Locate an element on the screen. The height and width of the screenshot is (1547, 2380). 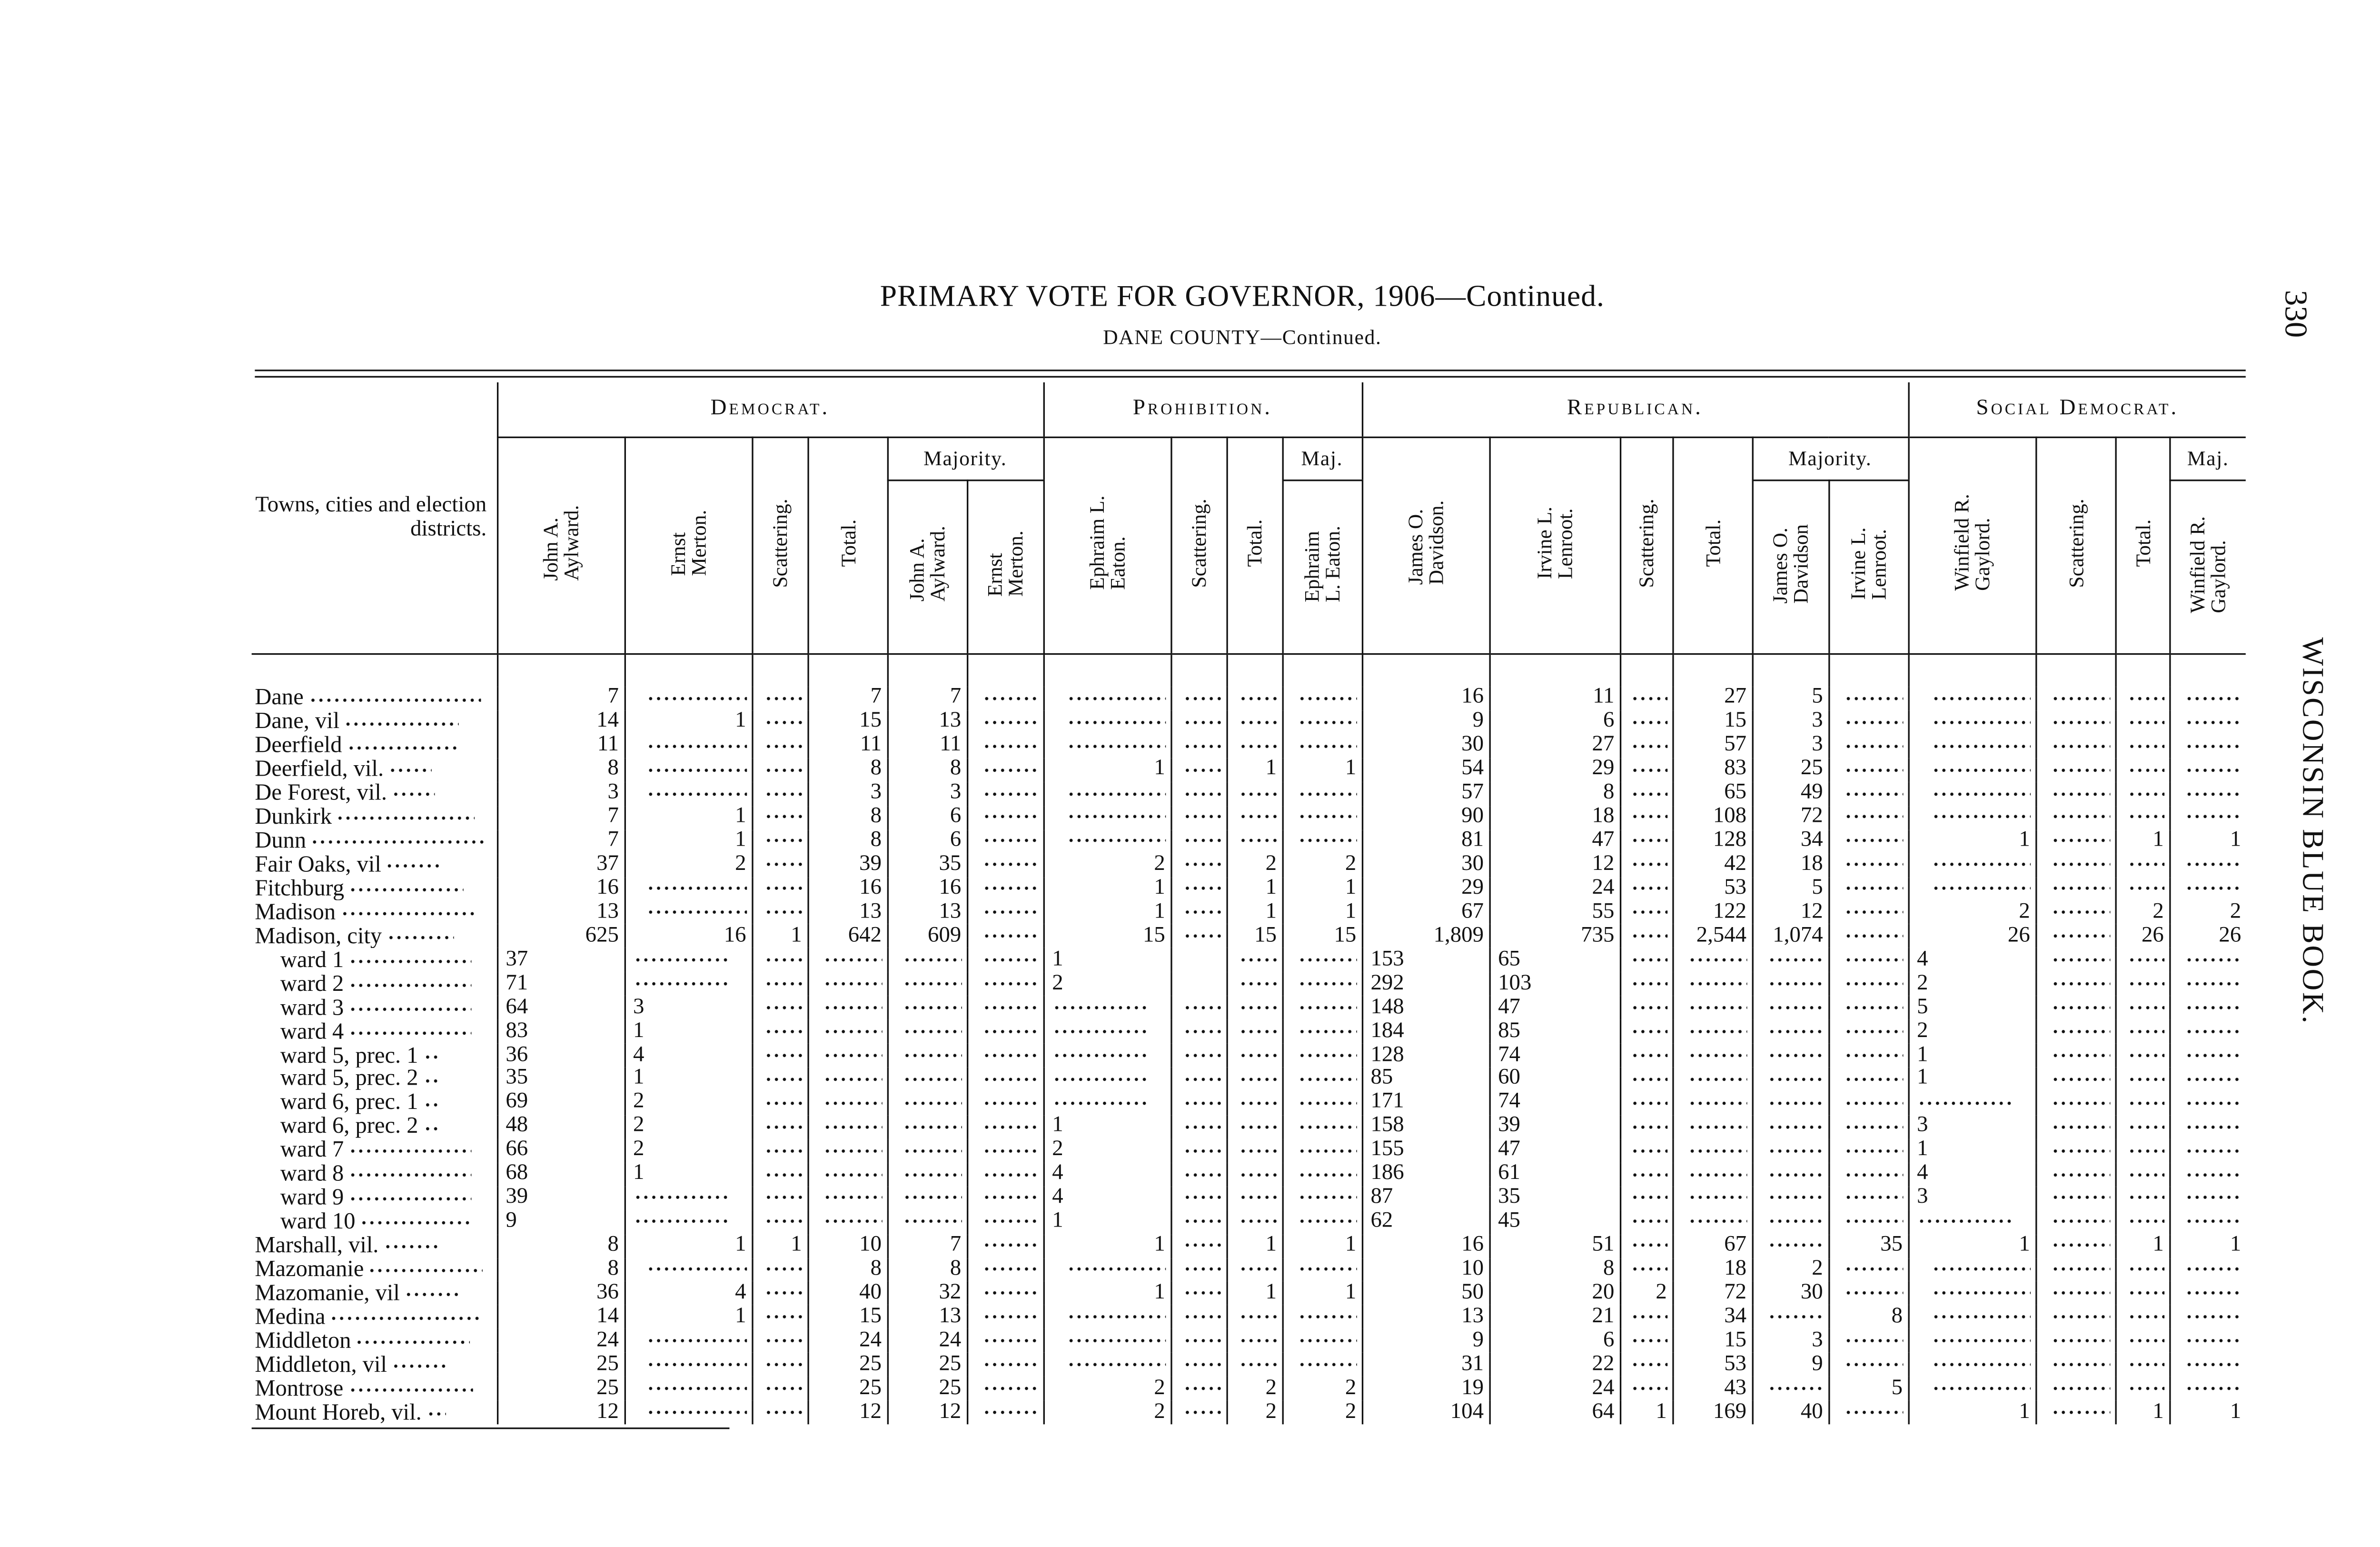
vote-value: 34 is located at coordinates (1735, 1317).